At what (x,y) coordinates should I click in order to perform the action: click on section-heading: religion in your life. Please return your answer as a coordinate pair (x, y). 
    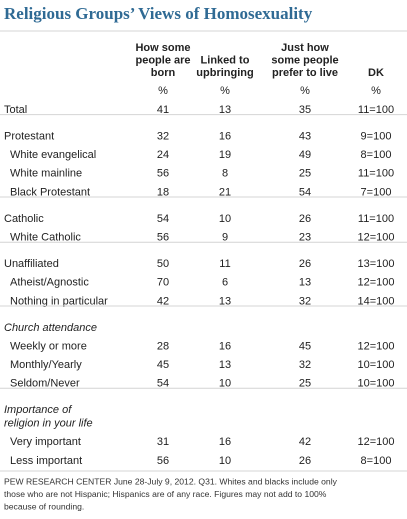
    Looking at the image, I should click on (48, 424).